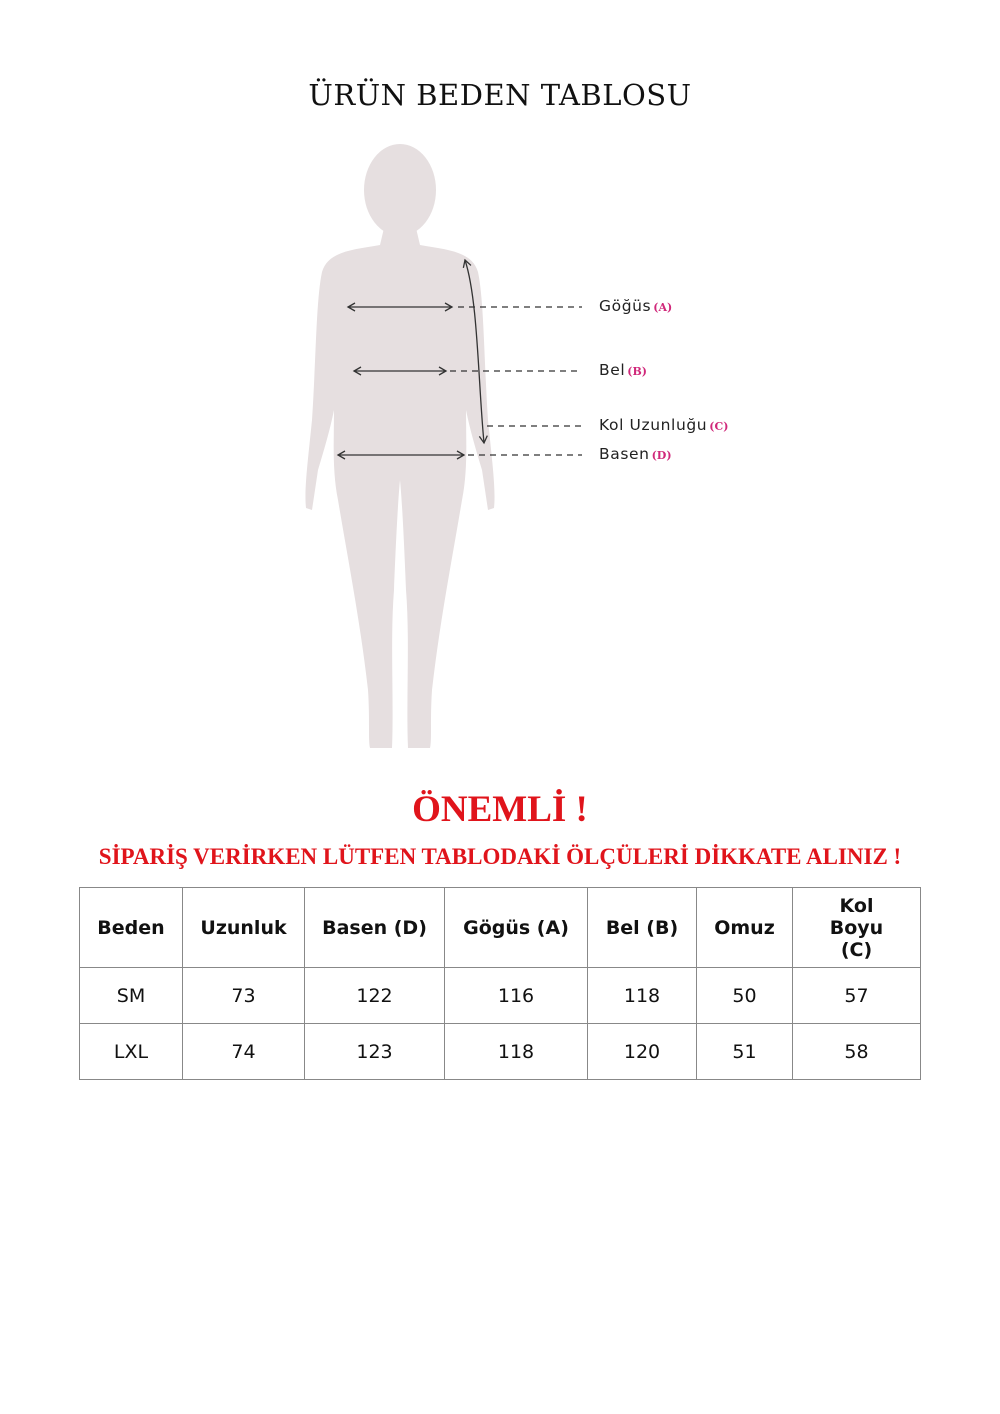  I want to click on header-cell: Kol Boyu (C), so click(856, 927).